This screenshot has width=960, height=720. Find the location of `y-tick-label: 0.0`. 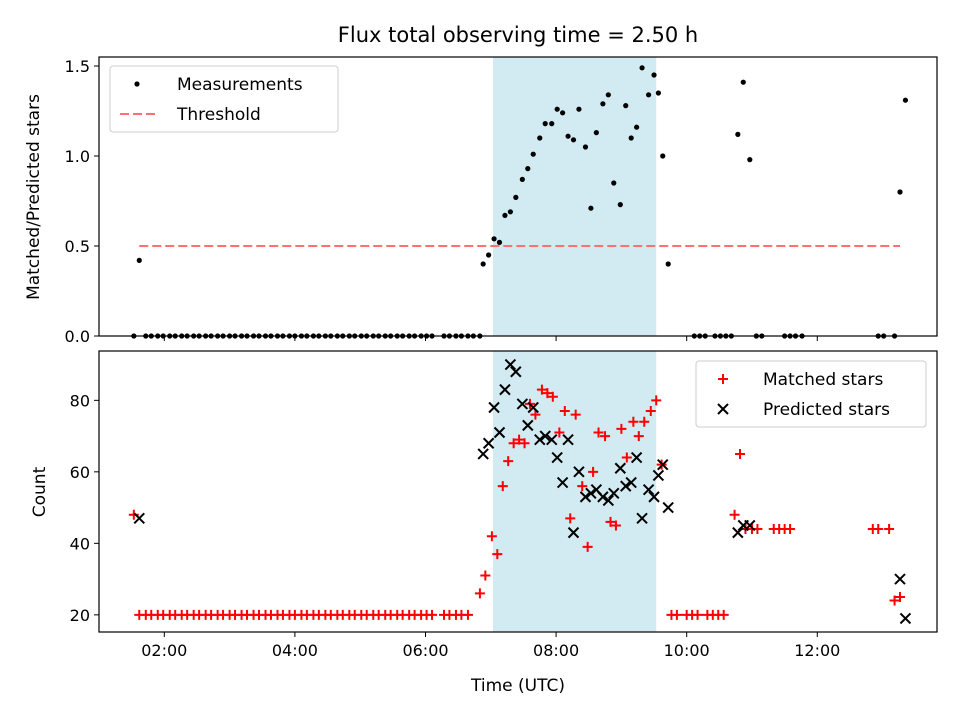

y-tick-label: 0.0 is located at coordinates (77, 336).